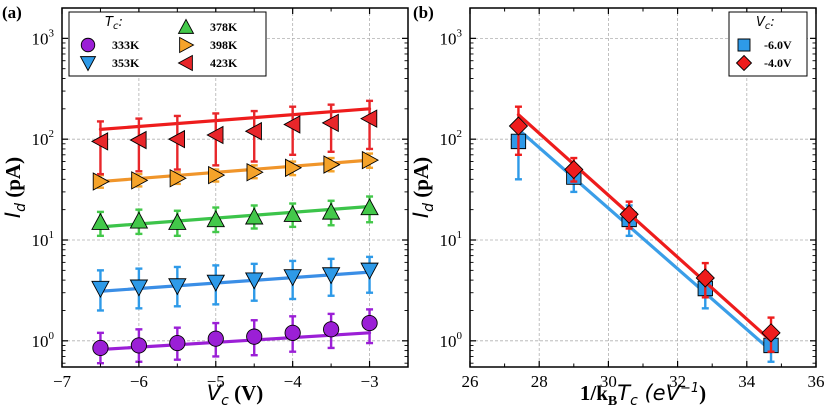 Image resolution: width=830 pixels, height=411 pixels. I want to click on x-tick-label: −3, so click(370, 381).